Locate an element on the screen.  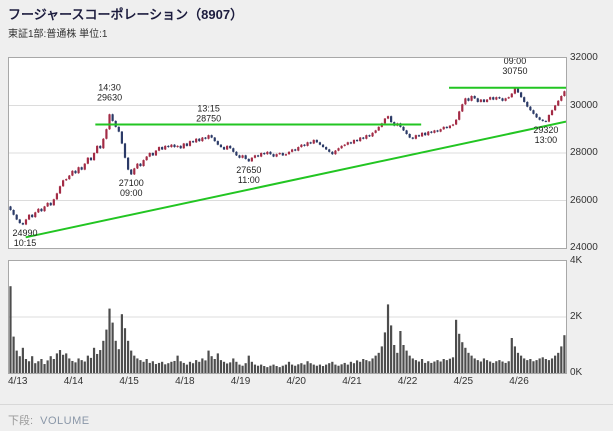
footer-value: VOLUME is located at coordinates (65, 421).